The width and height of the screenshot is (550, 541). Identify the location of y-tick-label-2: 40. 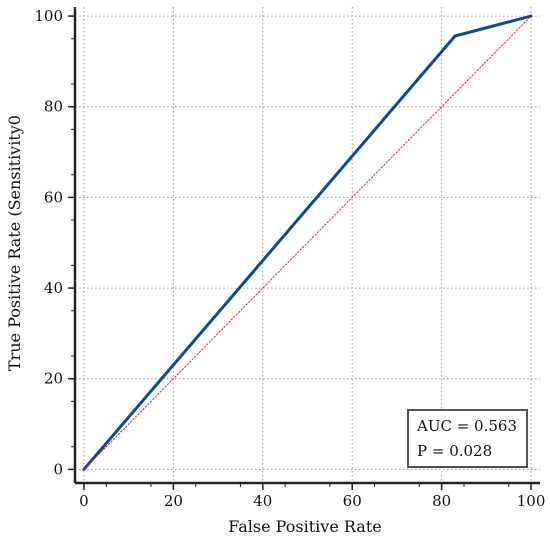
(53, 288).